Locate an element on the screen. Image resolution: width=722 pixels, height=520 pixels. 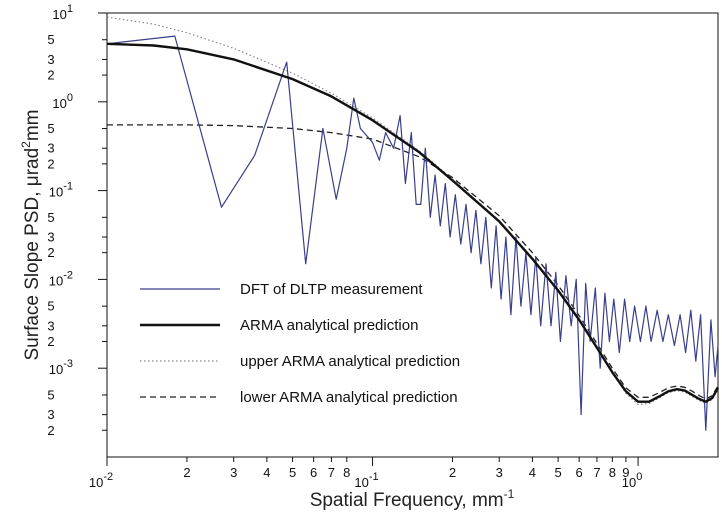
legend-label-2: upper ARMA analytical prediction is located at coordinates (350, 361).